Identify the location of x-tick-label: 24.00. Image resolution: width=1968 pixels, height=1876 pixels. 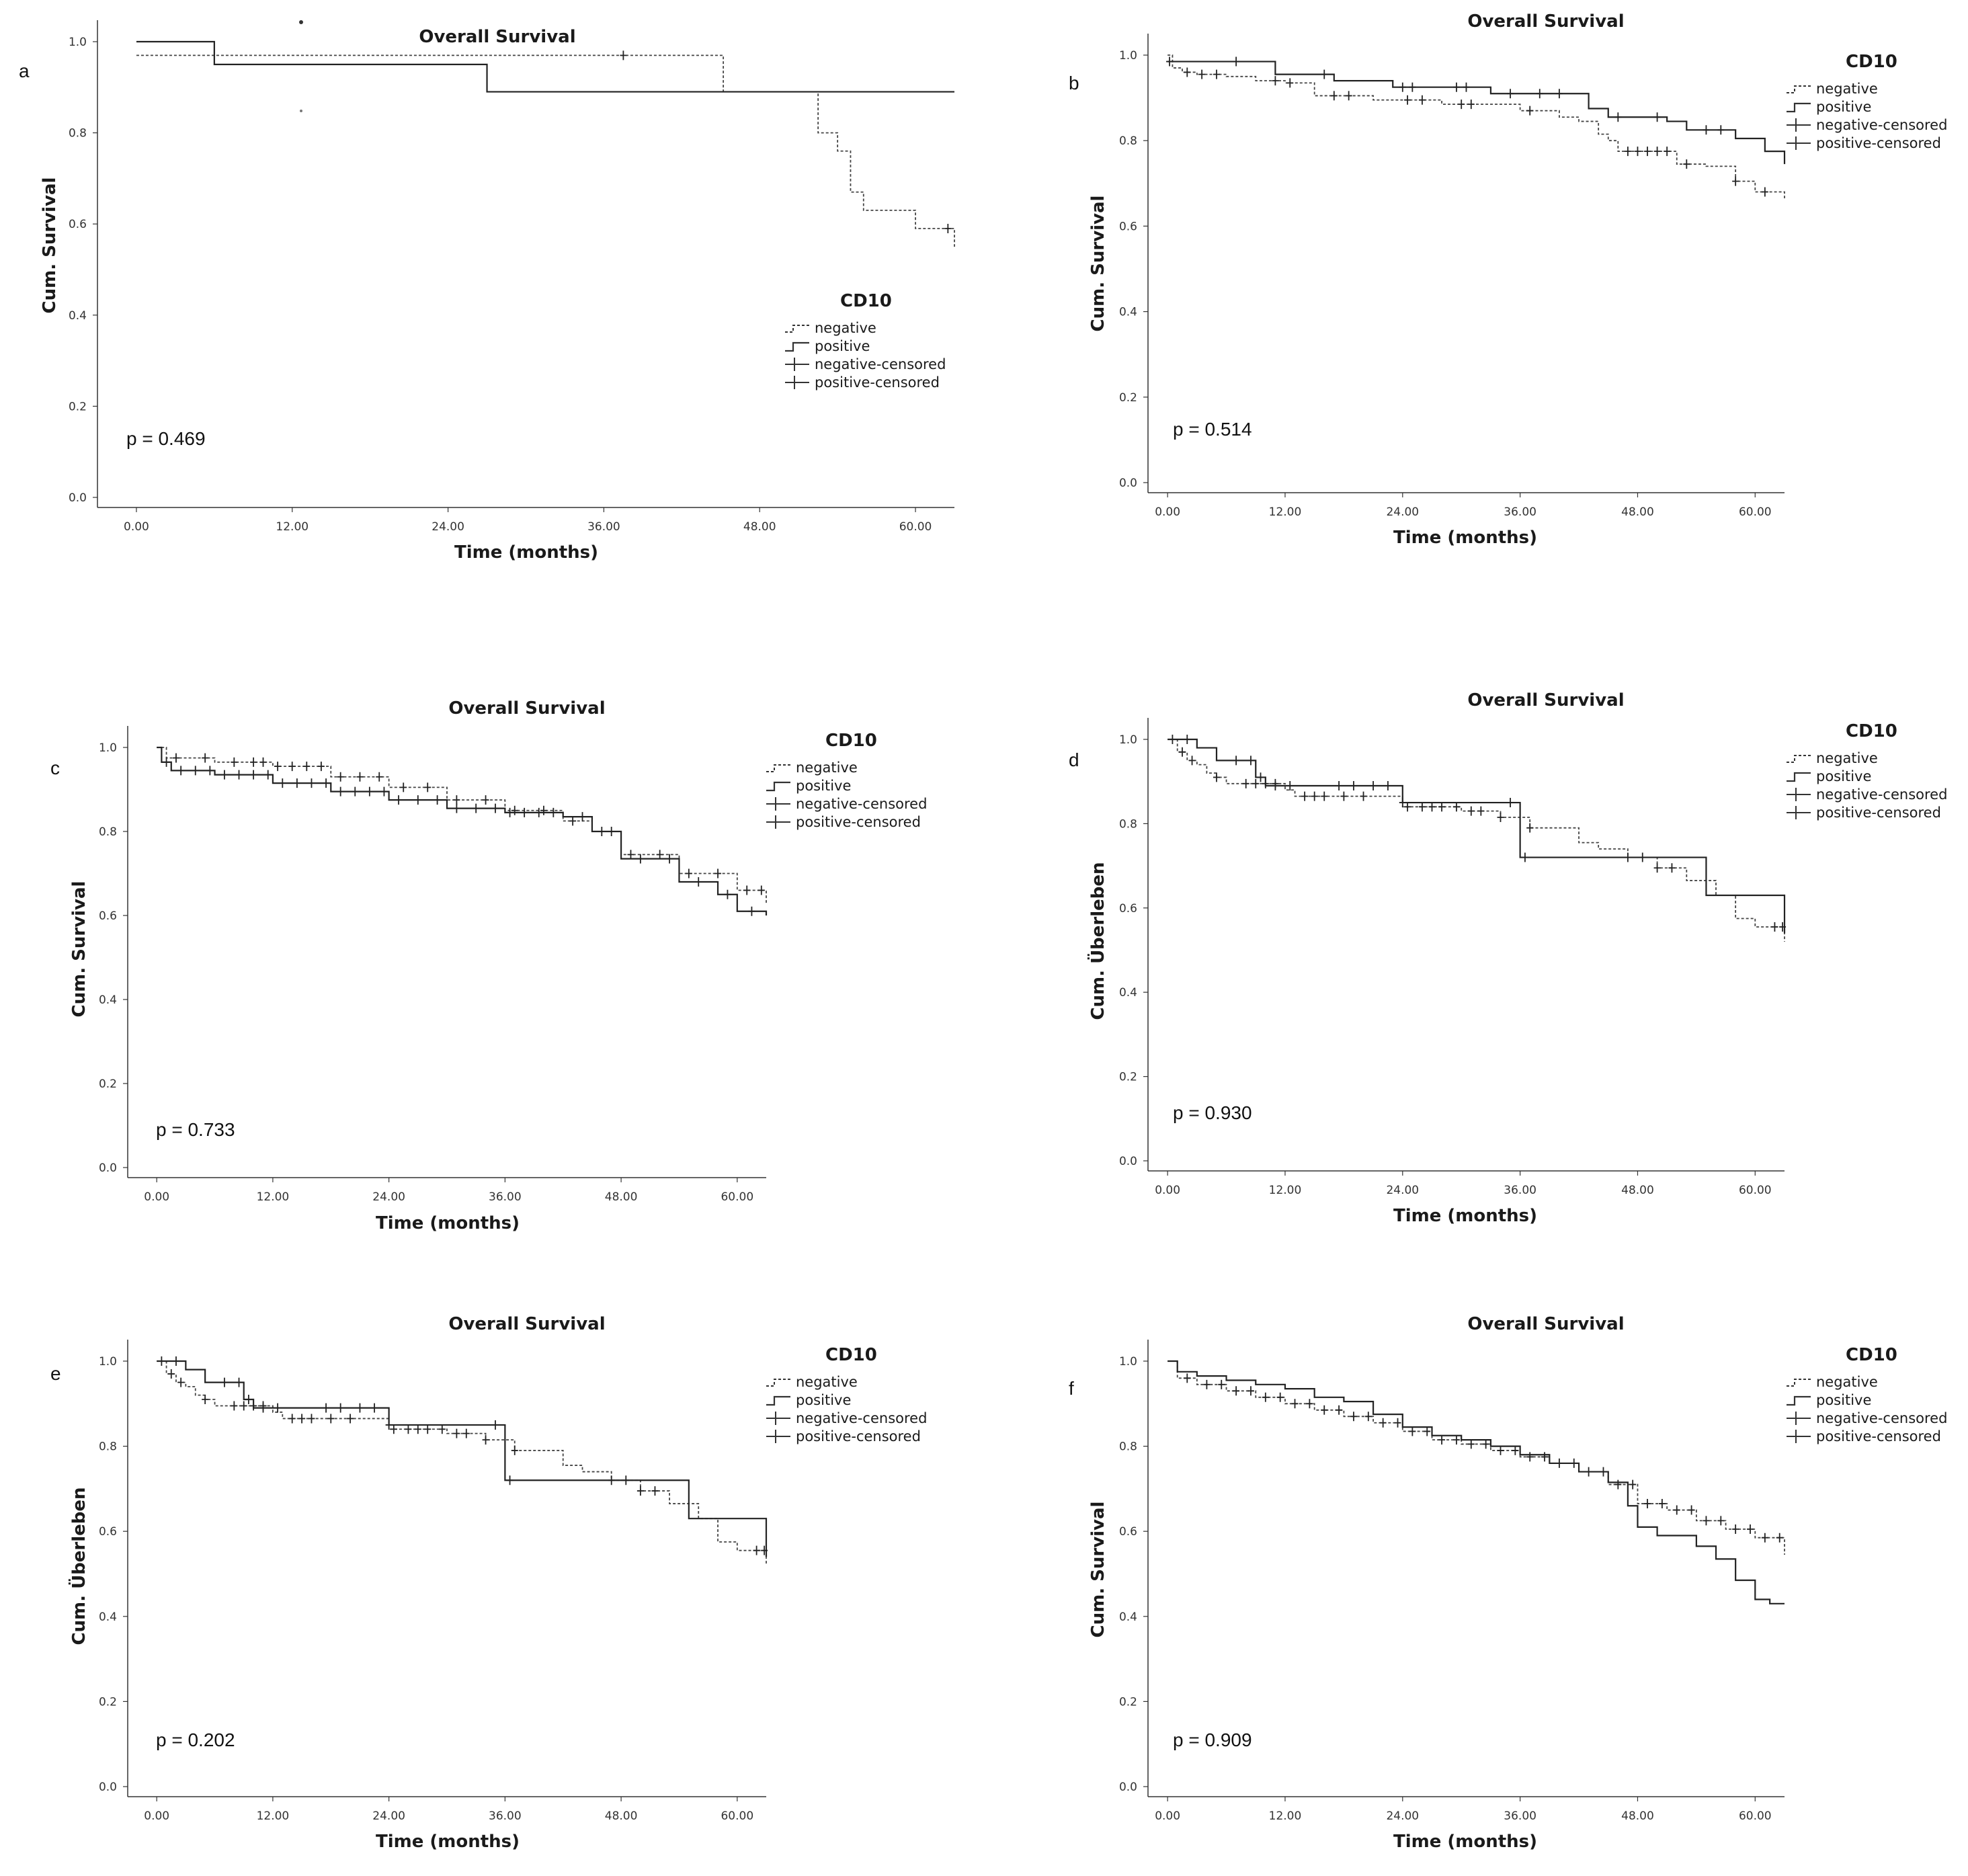
(1402, 1190).